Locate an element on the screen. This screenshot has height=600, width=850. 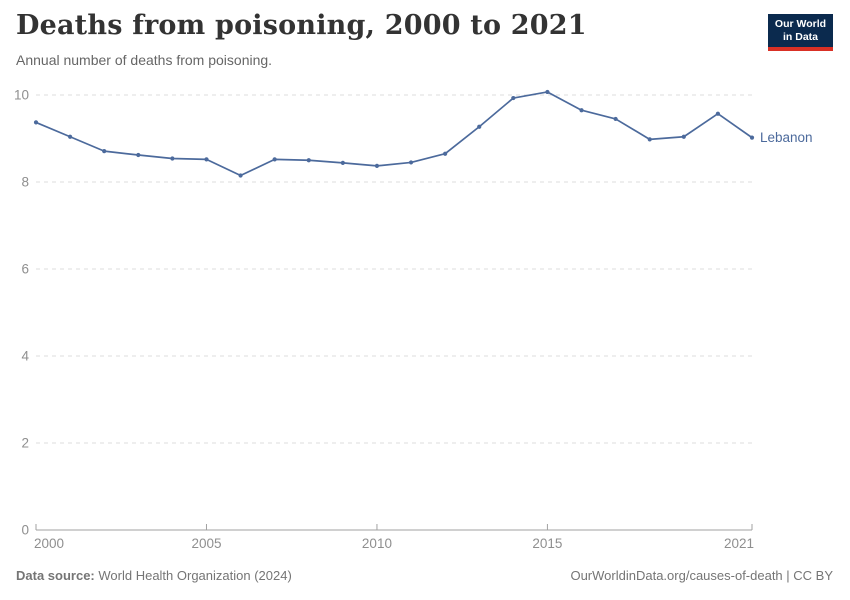
y-axis-tick-label: 8 is located at coordinates (25, 182).